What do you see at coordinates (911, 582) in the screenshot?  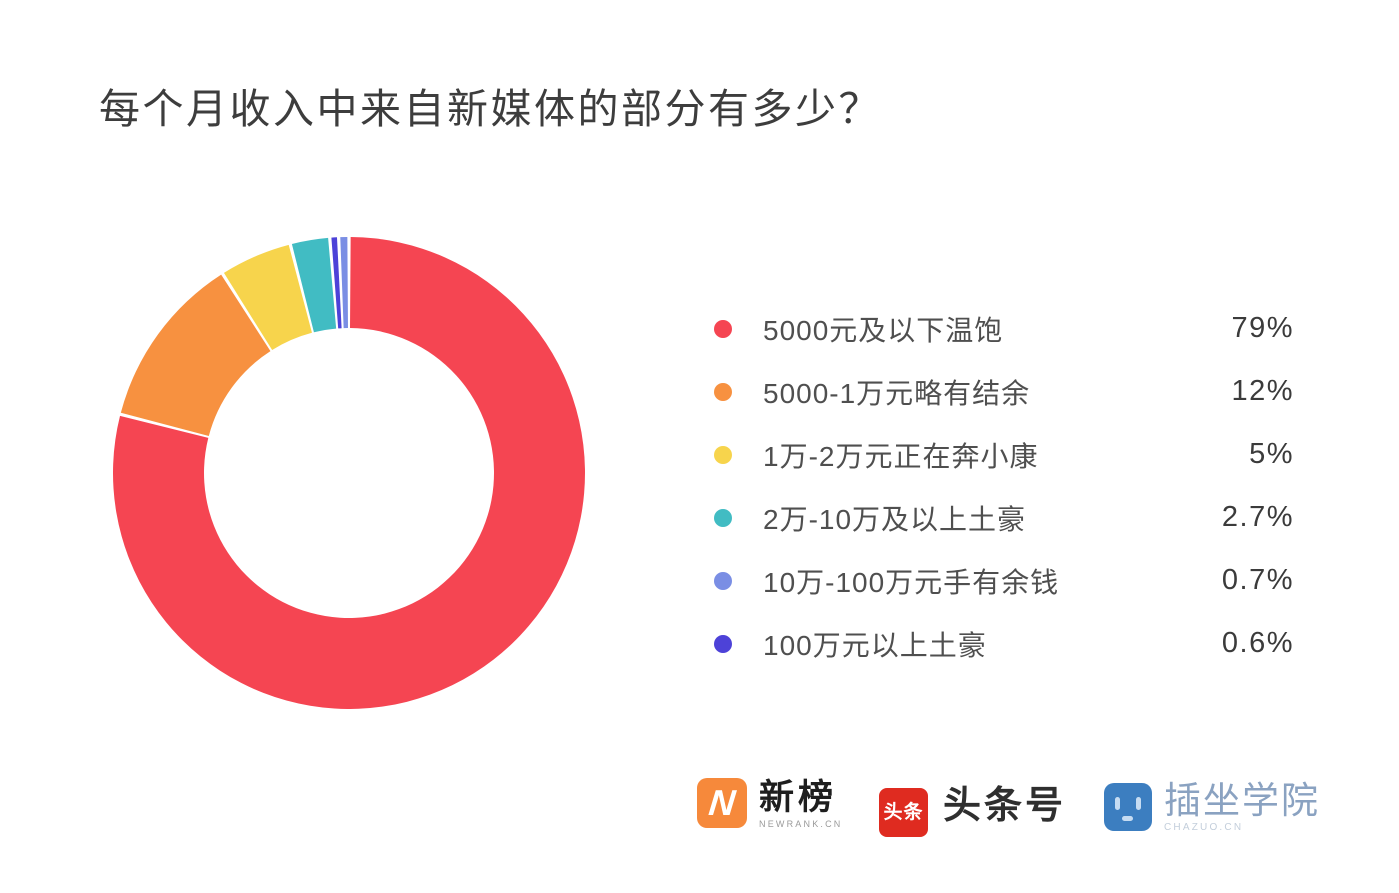 I see `legend-label: 10万-100万元手有余钱` at bounding box center [911, 582].